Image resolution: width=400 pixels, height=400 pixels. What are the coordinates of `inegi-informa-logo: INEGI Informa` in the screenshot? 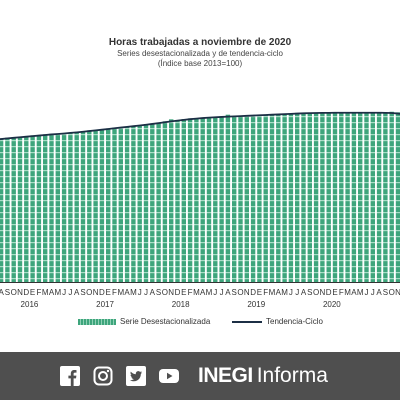 It's located at (263, 376).